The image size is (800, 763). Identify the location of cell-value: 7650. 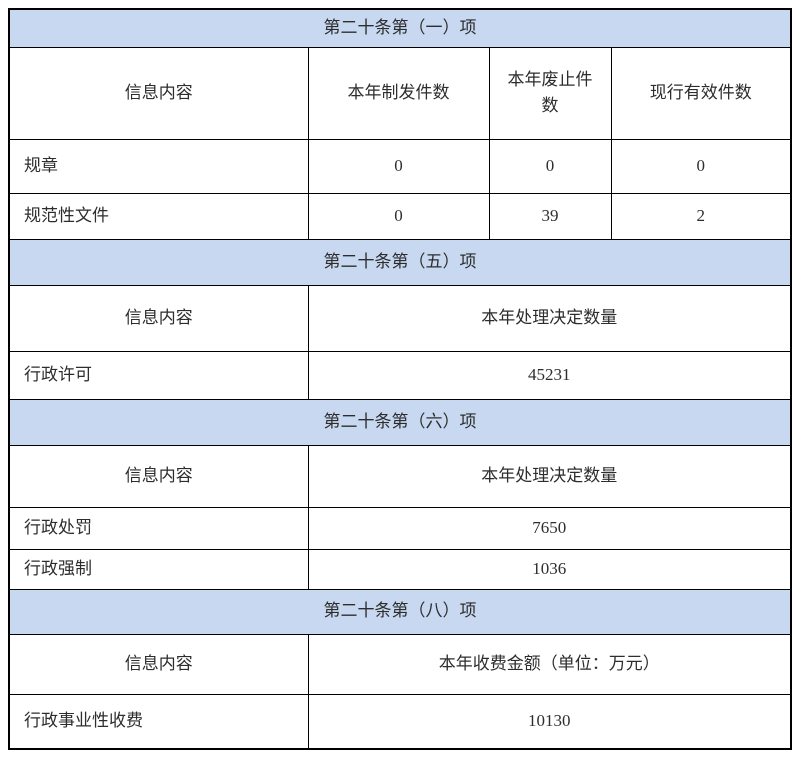
(549, 528).